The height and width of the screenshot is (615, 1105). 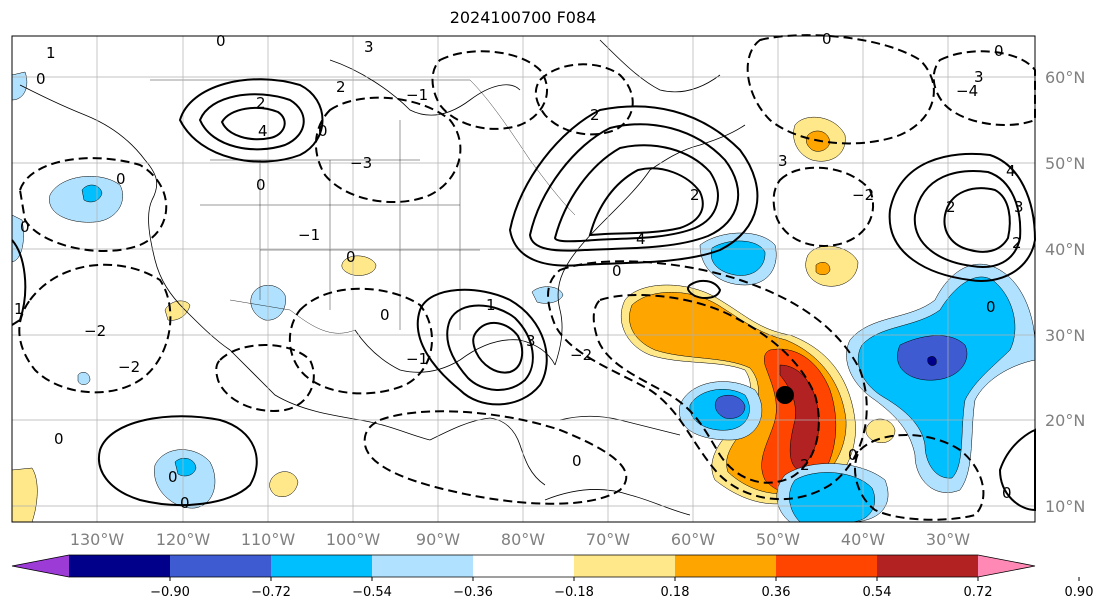 I want to click on shade-yellow-plains, so click(x=359, y=265).